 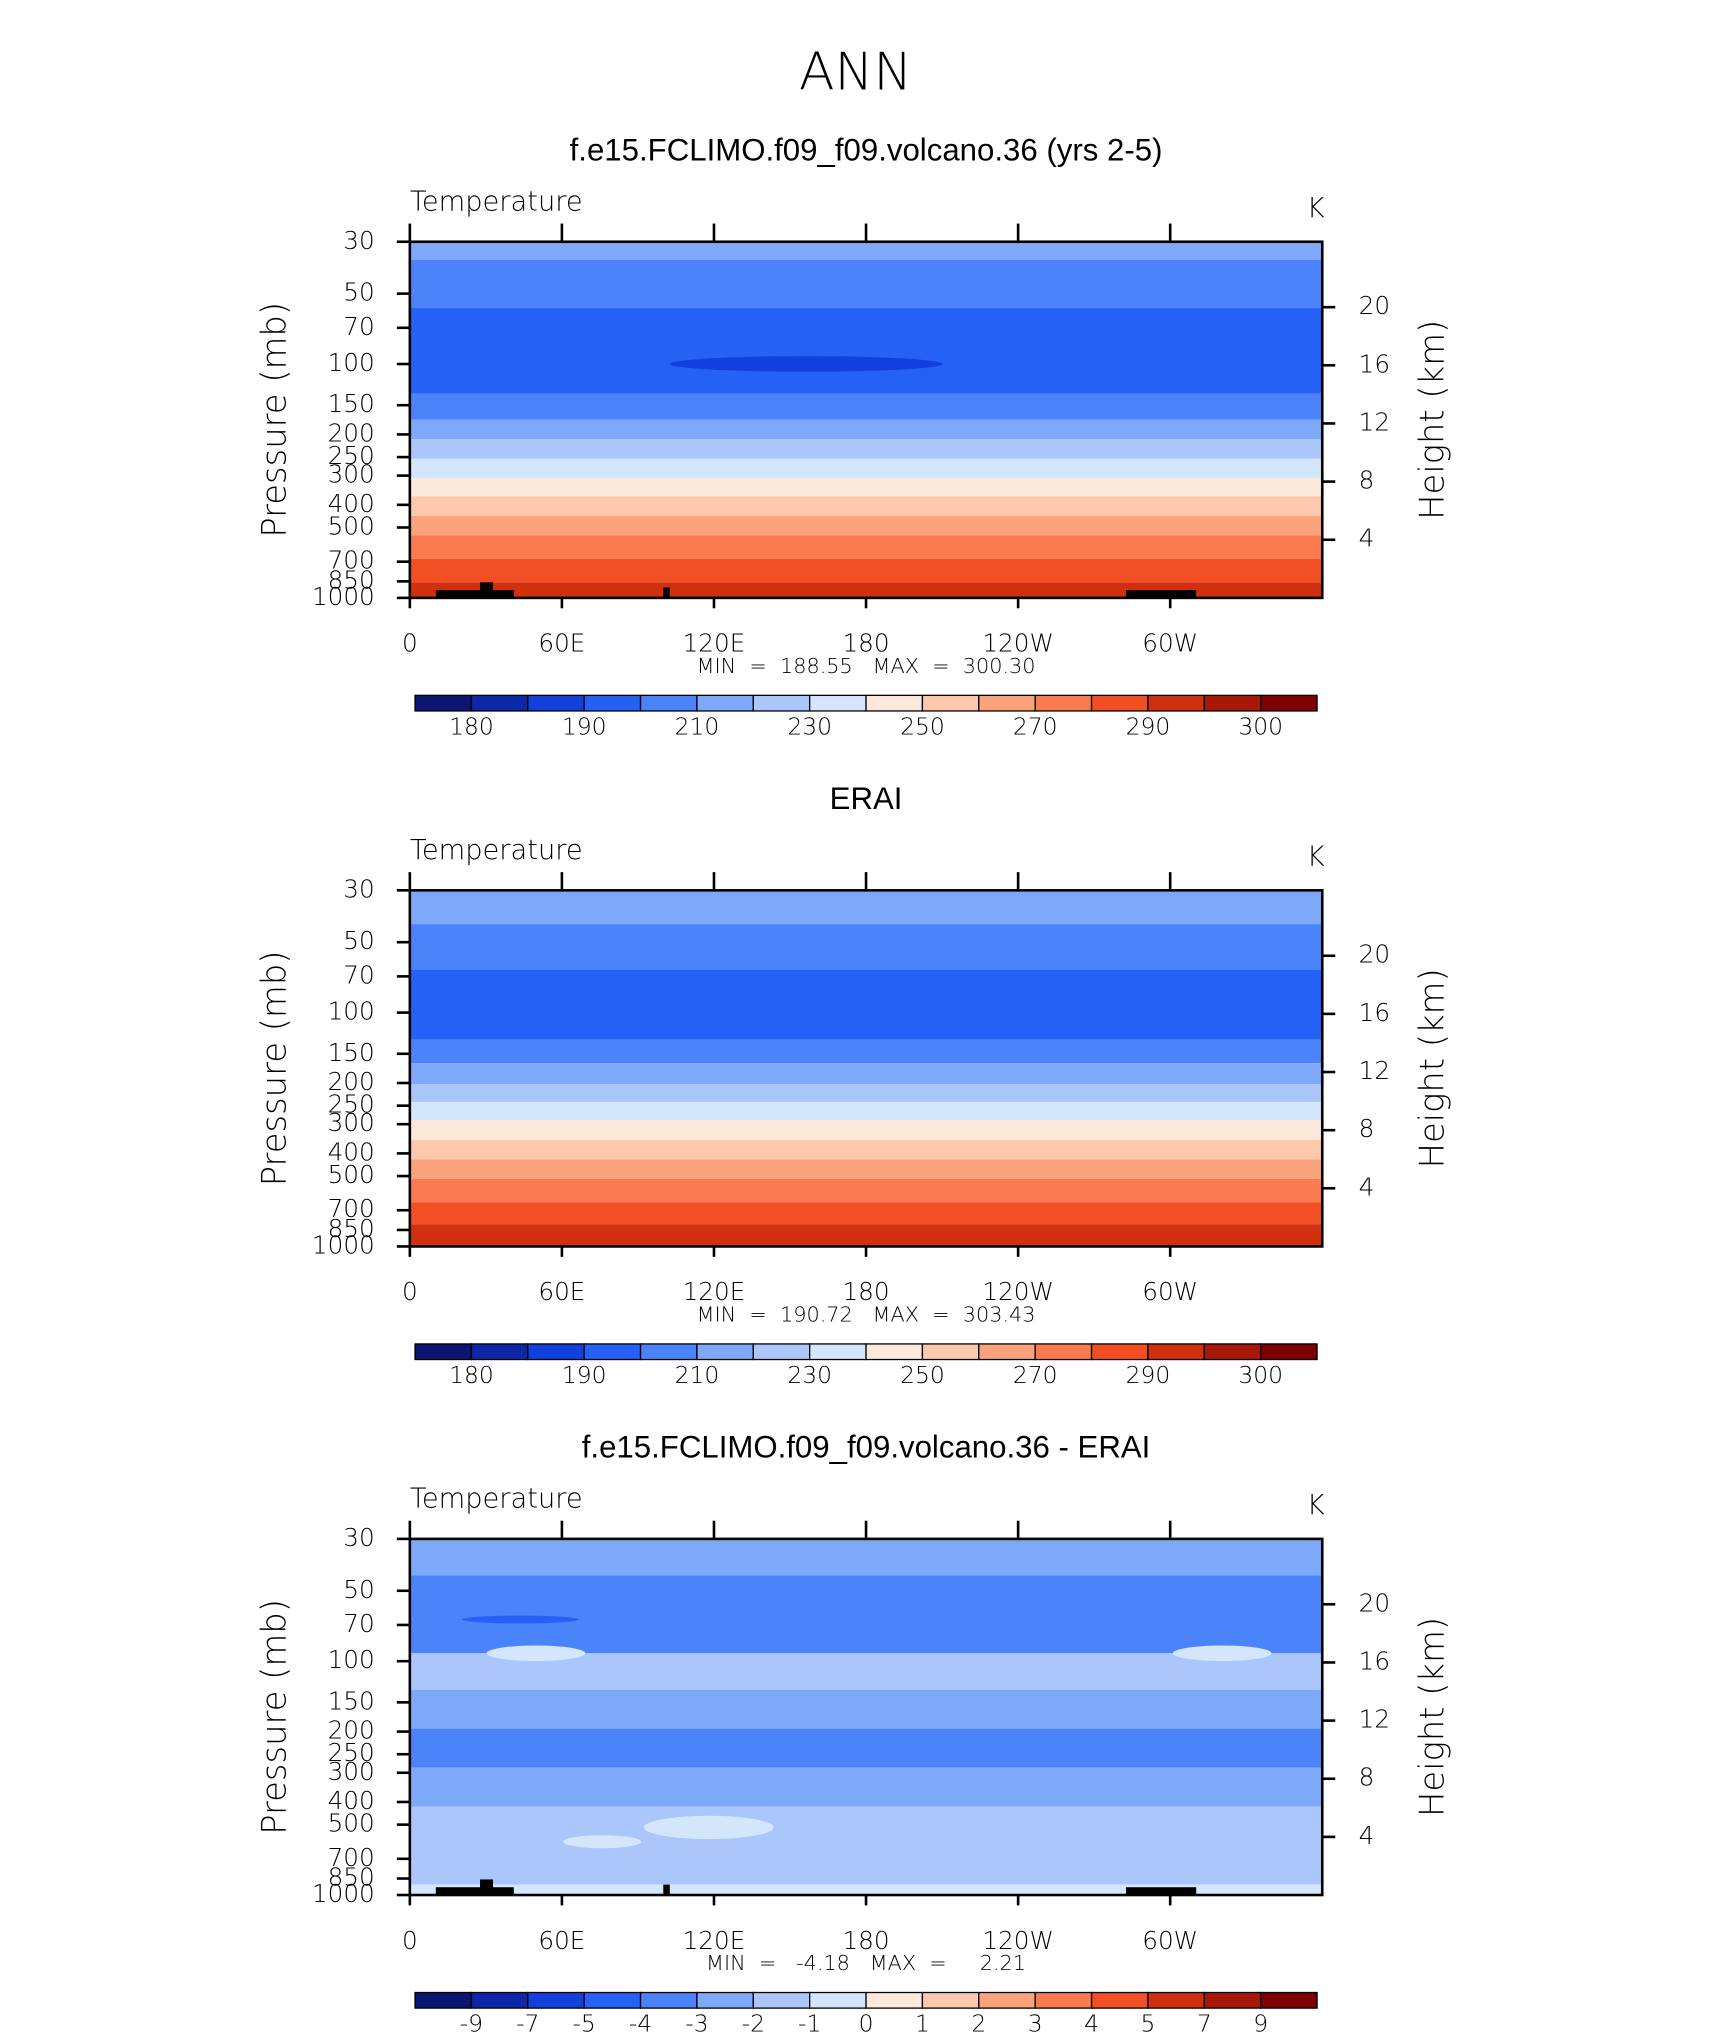 What do you see at coordinates (809, 2024) in the screenshot?
I see `colorbar-label: -1` at bounding box center [809, 2024].